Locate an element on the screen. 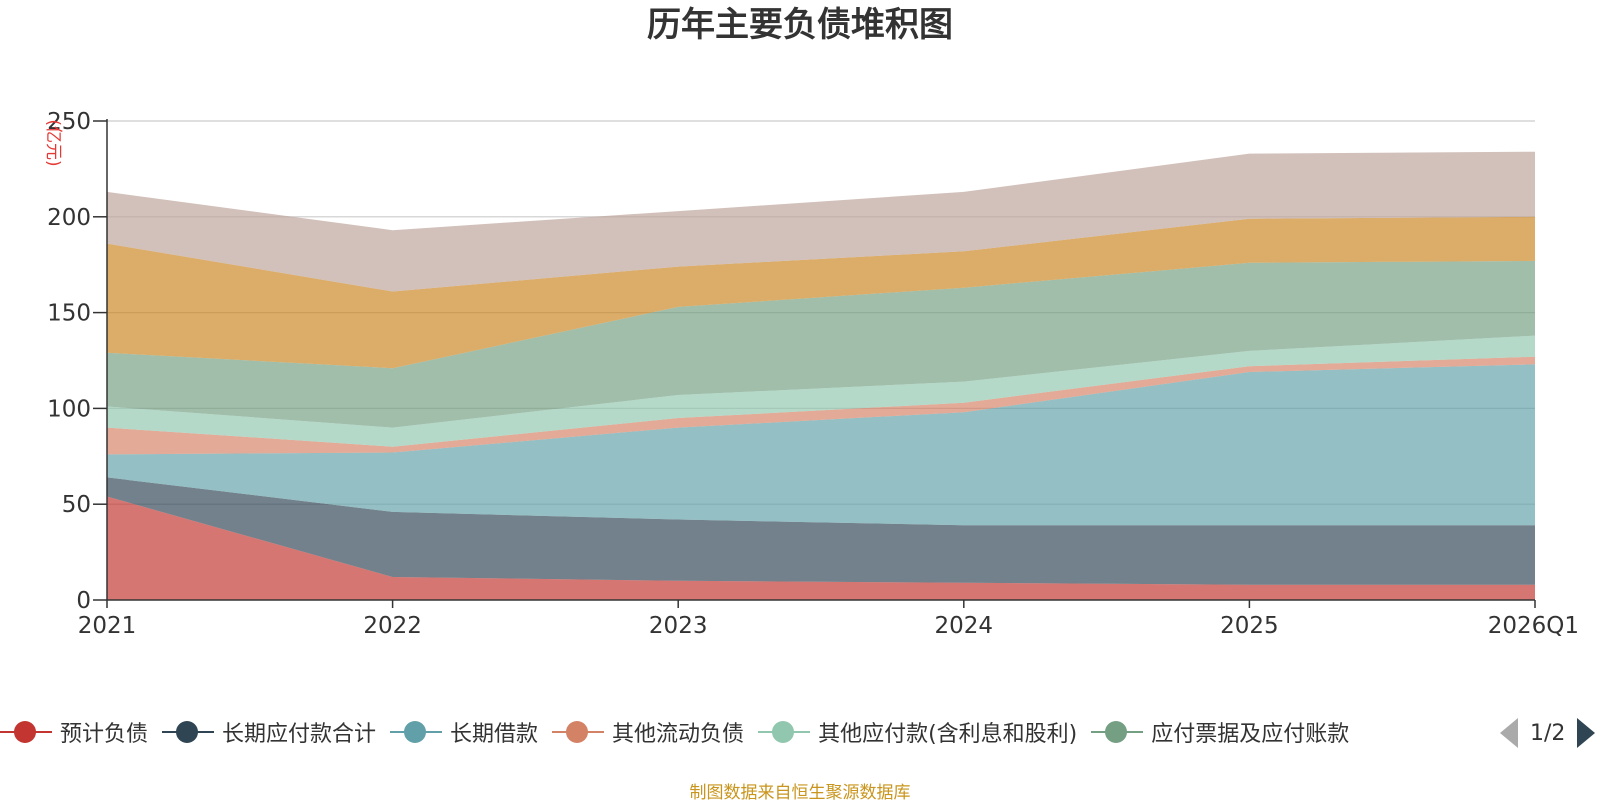  data-source-note: 制图数据来自恒生聚源数据库 is located at coordinates (800, 793).